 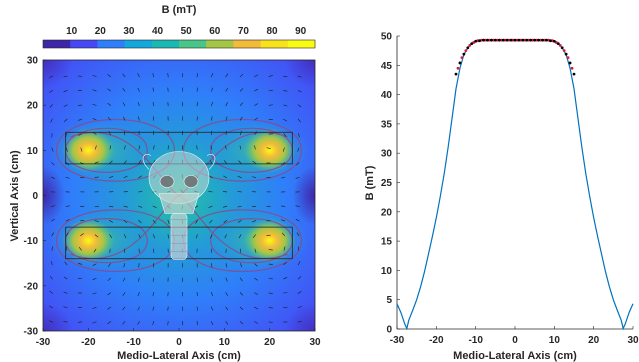 What do you see at coordinates (179, 342) in the screenshot?
I see `heatmap-x-tick-label: 0` at bounding box center [179, 342].